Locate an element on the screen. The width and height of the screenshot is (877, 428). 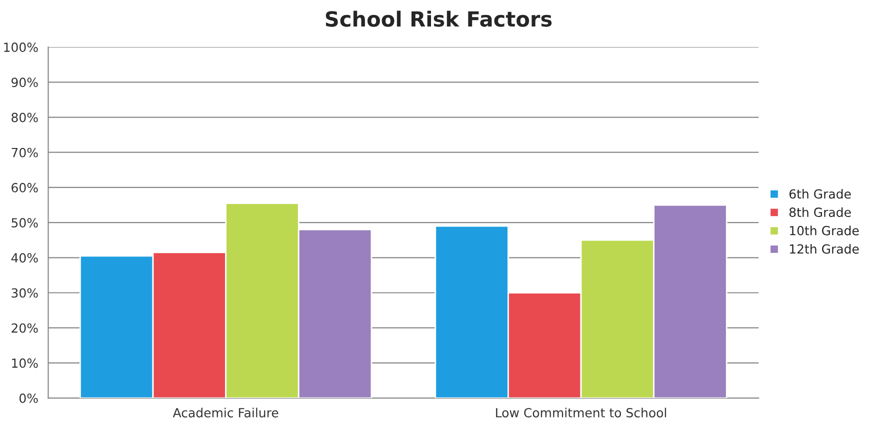
x-tick-label: Low Commitment to School is located at coordinates (581, 413).